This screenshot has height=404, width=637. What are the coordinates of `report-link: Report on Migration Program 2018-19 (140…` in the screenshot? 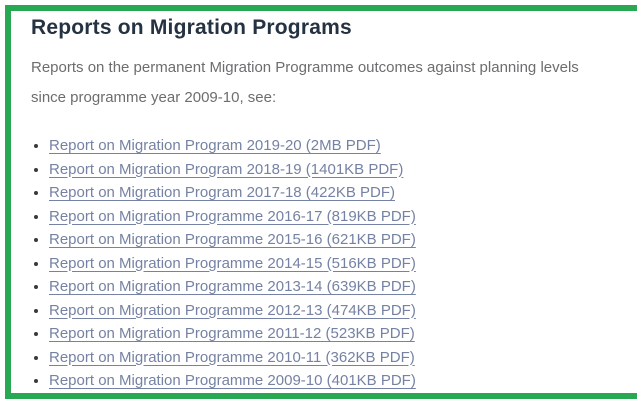 It's located at (226, 169).